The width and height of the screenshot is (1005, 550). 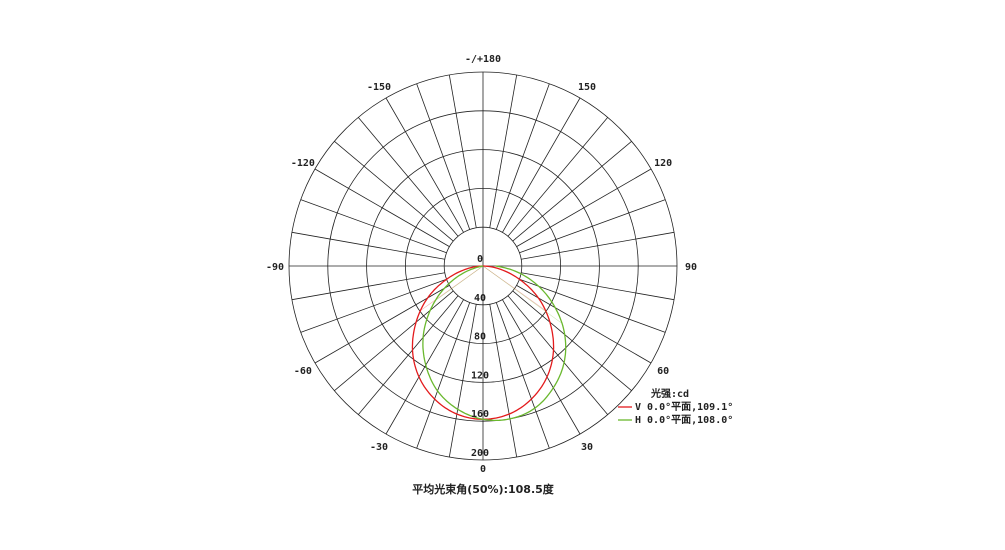 What do you see at coordinates (483, 59) in the screenshot?
I see `angular-tick-label: -/+180` at bounding box center [483, 59].